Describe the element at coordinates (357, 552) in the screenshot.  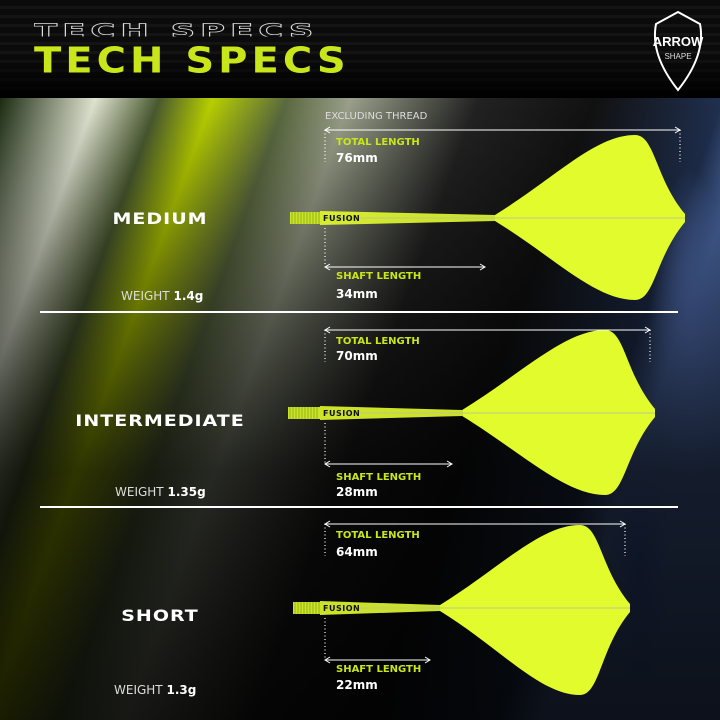
I see `total-length-value: 64mm` at that location.